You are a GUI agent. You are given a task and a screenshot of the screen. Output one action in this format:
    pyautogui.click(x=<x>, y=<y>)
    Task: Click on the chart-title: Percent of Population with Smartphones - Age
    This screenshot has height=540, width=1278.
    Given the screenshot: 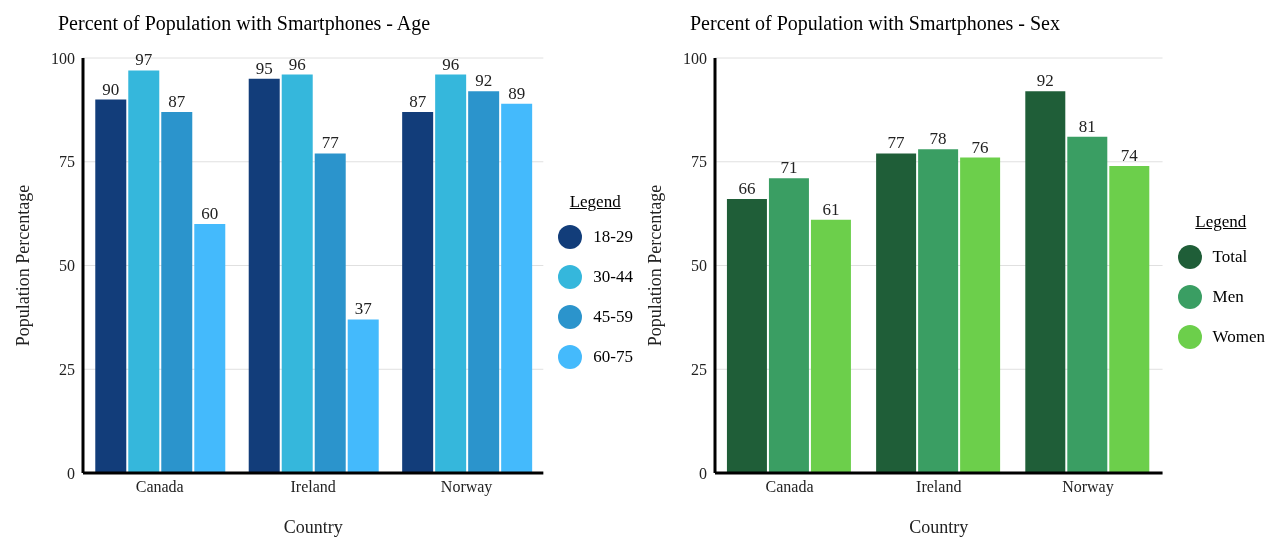 What is the action you would take?
    pyautogui.click(x=244, y=24)
    